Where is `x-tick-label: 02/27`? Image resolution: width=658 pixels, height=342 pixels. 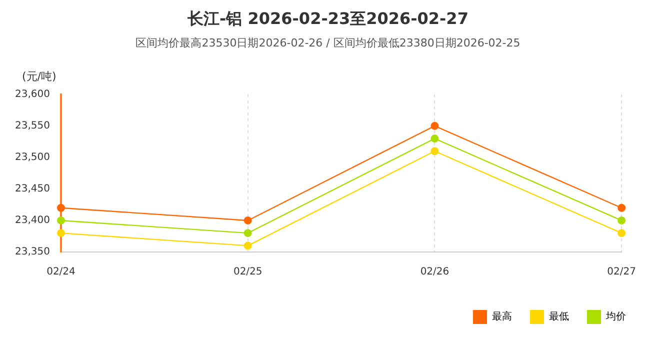 x-tick-label: 02/27 is located at coordinates (621, 272).